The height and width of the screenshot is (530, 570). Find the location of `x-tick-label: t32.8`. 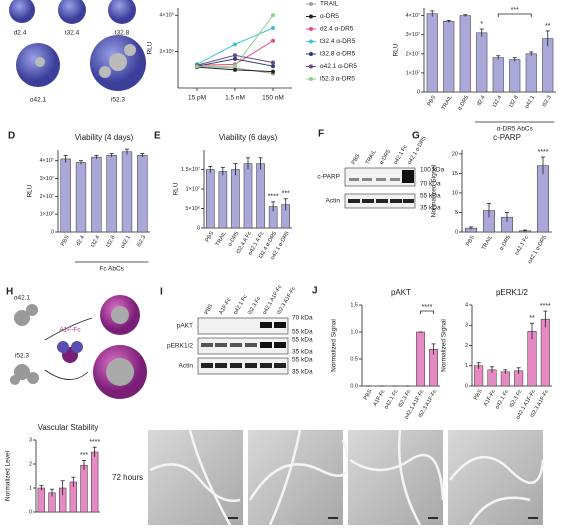

x-tick-label: t32.8 is located at coordinates (513, 102).